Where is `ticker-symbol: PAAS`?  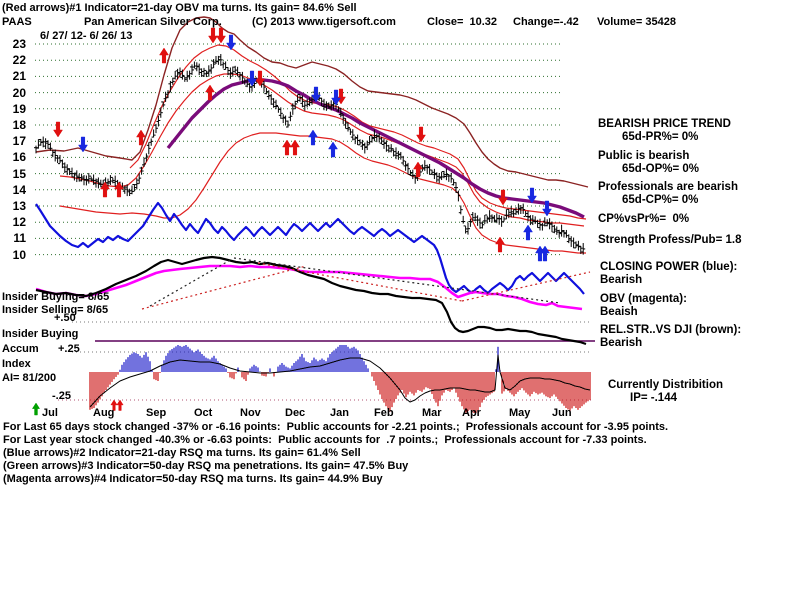 ticker-symbol: PAAS is located at coordinates (17, 22).